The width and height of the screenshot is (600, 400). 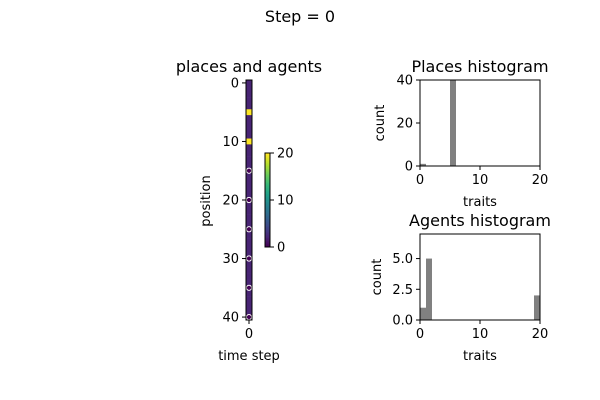 What do you see at coordinates (480, 277) in the screenshot?
I see `agents-histogram-frame` at bounding box center [480, 277].